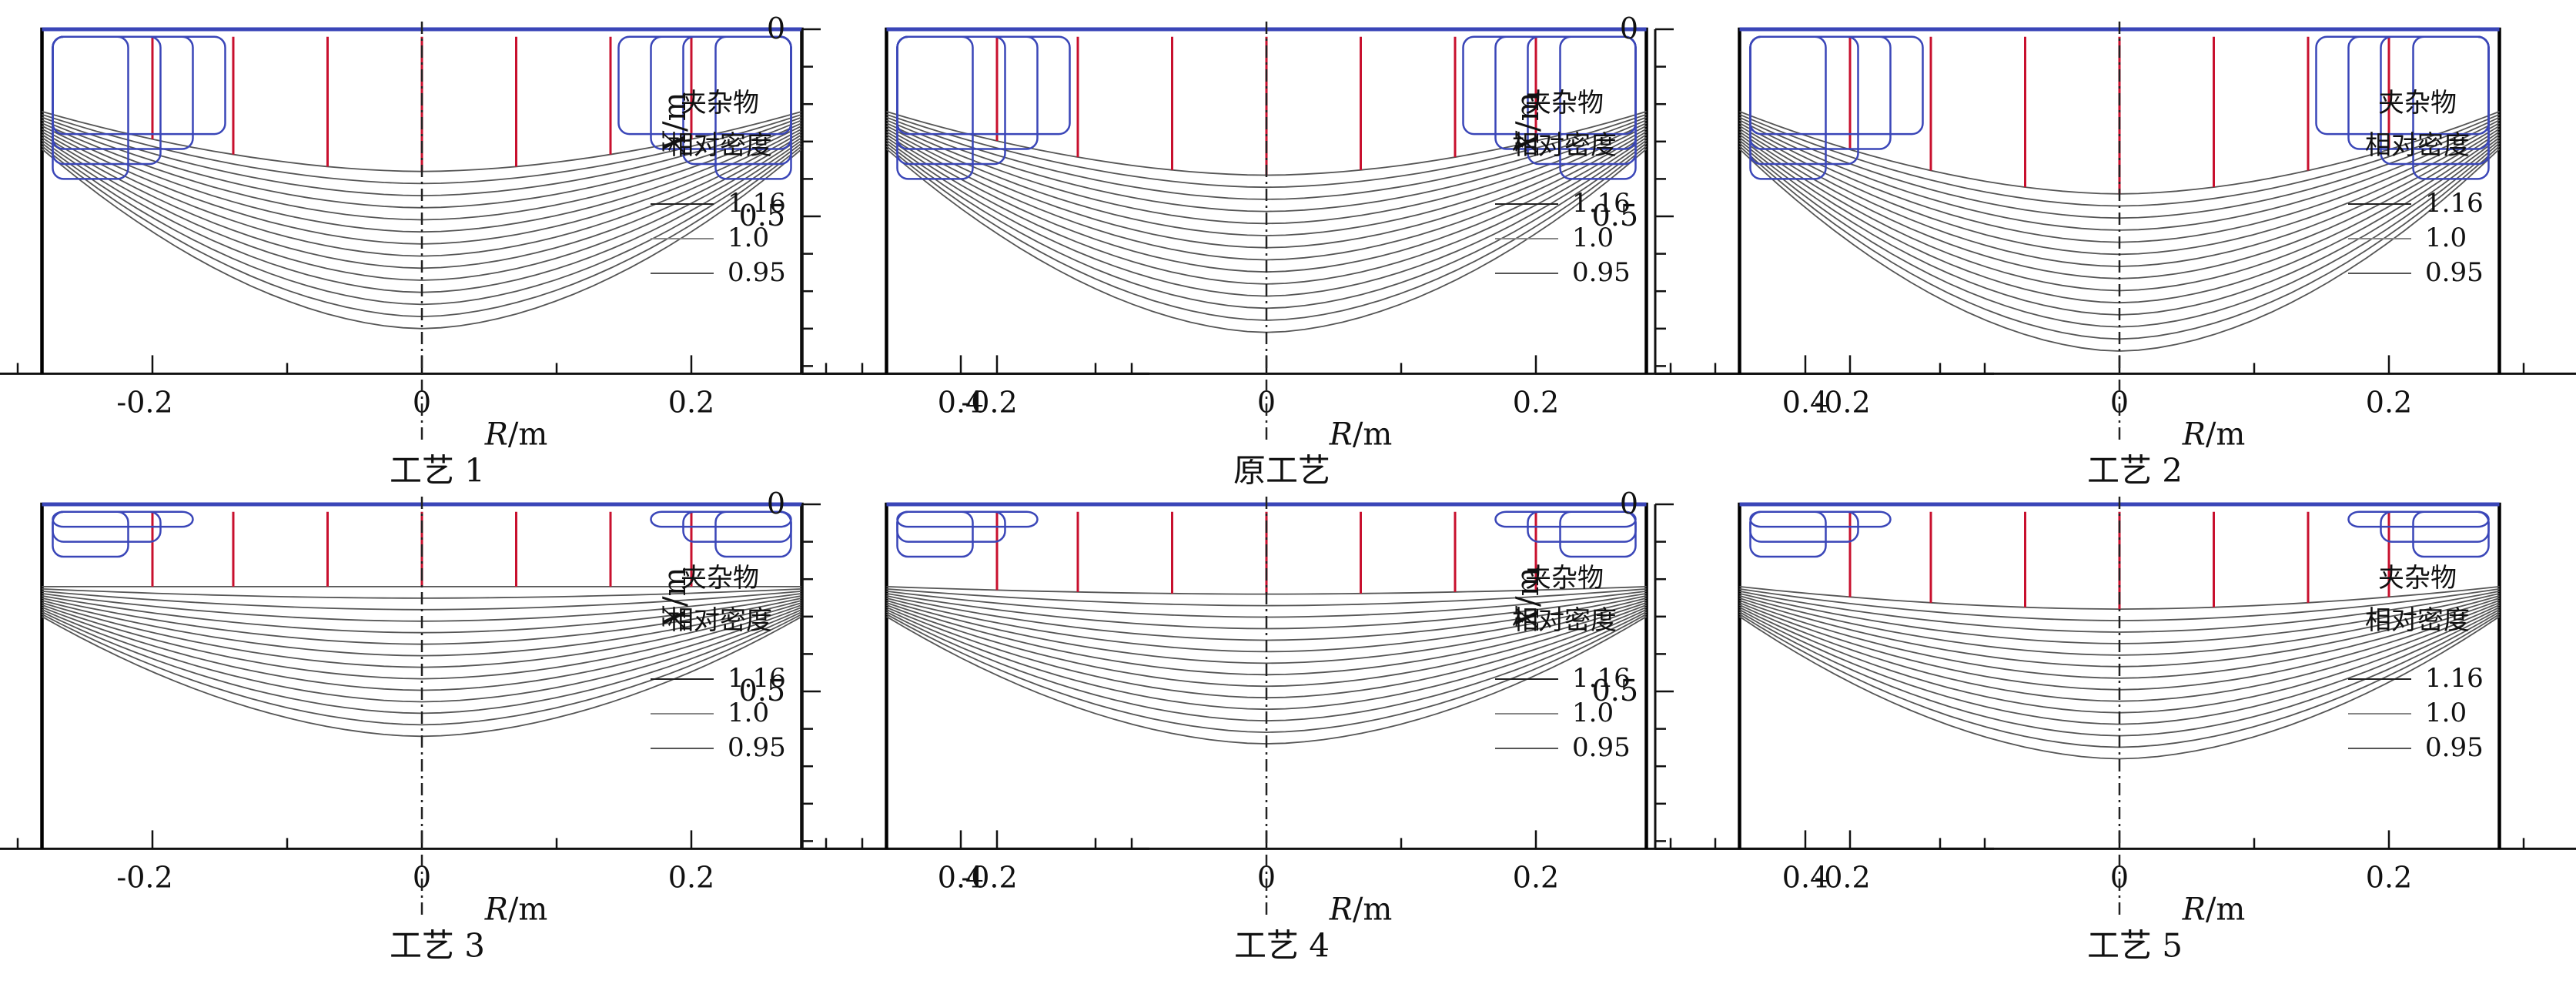 This screenshot has height=984, width=2576. I want to click on panel-caption: 工艺 2, so click(2135, 470).